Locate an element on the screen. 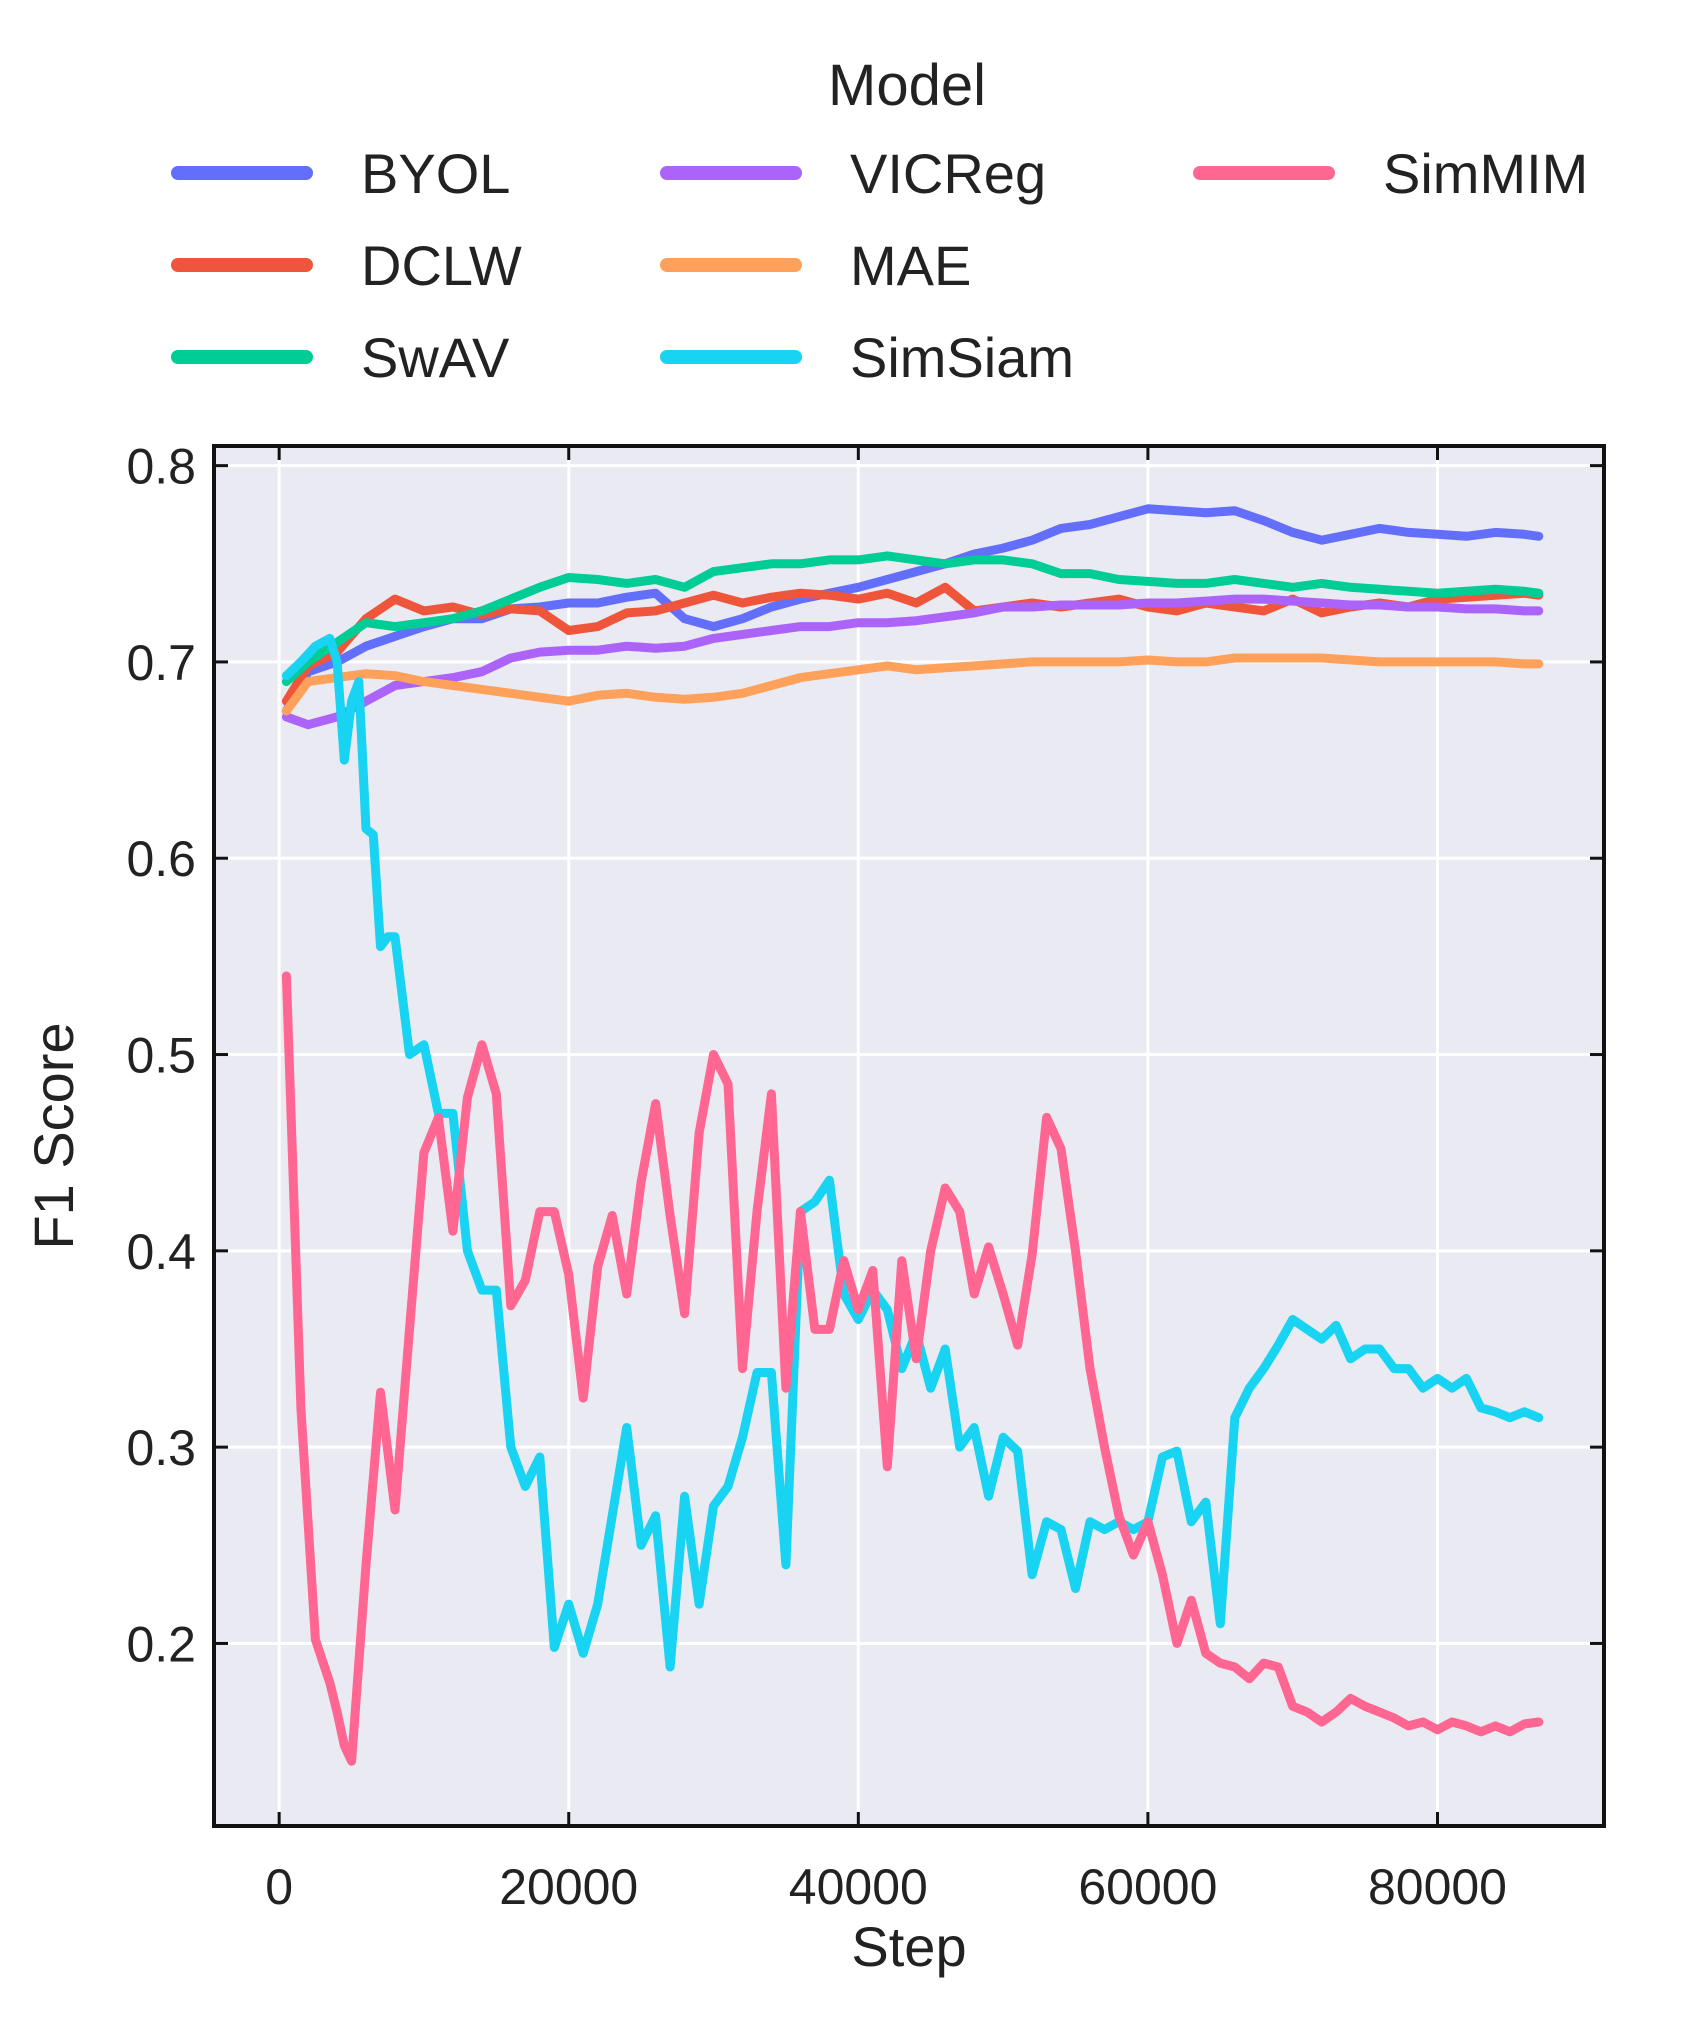  legend-item-simmim: SimMIM is located at coordinates (1390, 173).